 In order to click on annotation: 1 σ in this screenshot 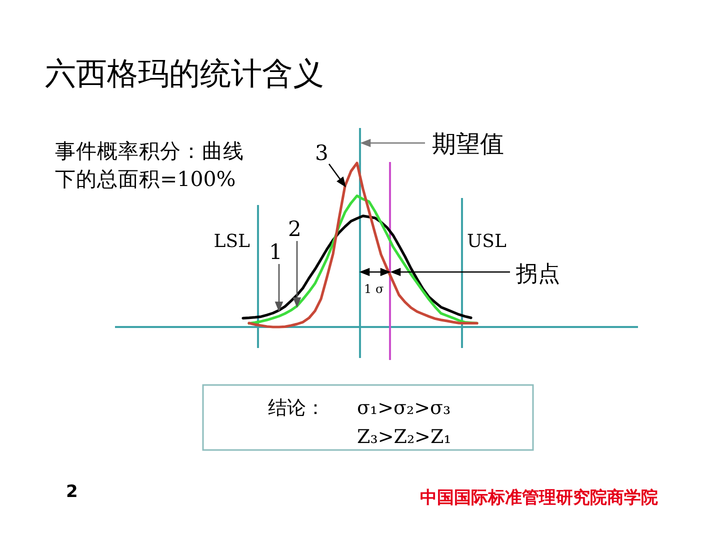, I will do `click(374, 289)`.